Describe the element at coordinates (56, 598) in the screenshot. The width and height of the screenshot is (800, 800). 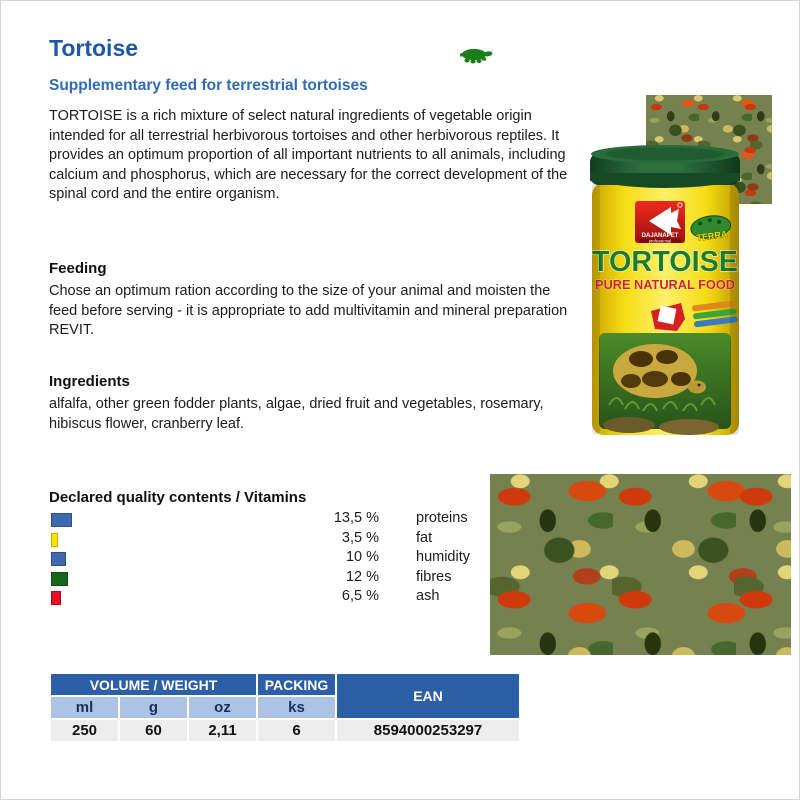
I see `ash-color-bar` at that location.